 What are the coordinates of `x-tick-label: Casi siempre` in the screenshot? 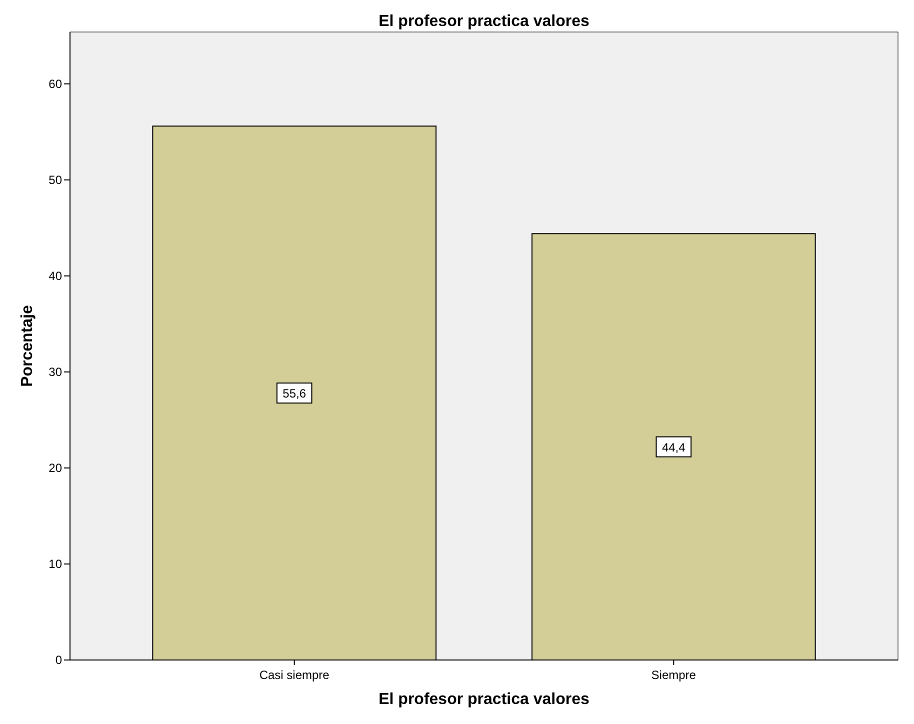 It's located at (294, 675).